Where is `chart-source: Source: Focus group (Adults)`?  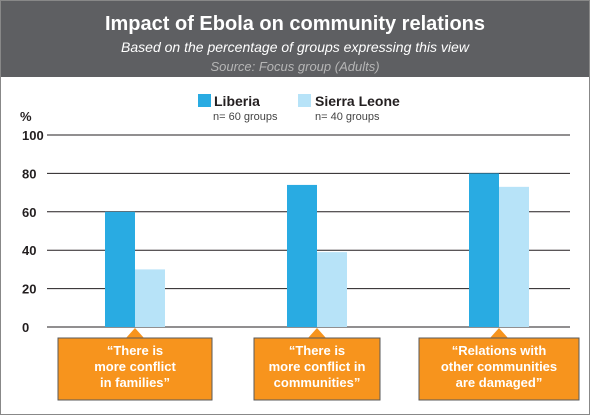 chart-source: Source: Focus group (Adults) is located at coordinates (294, 66).